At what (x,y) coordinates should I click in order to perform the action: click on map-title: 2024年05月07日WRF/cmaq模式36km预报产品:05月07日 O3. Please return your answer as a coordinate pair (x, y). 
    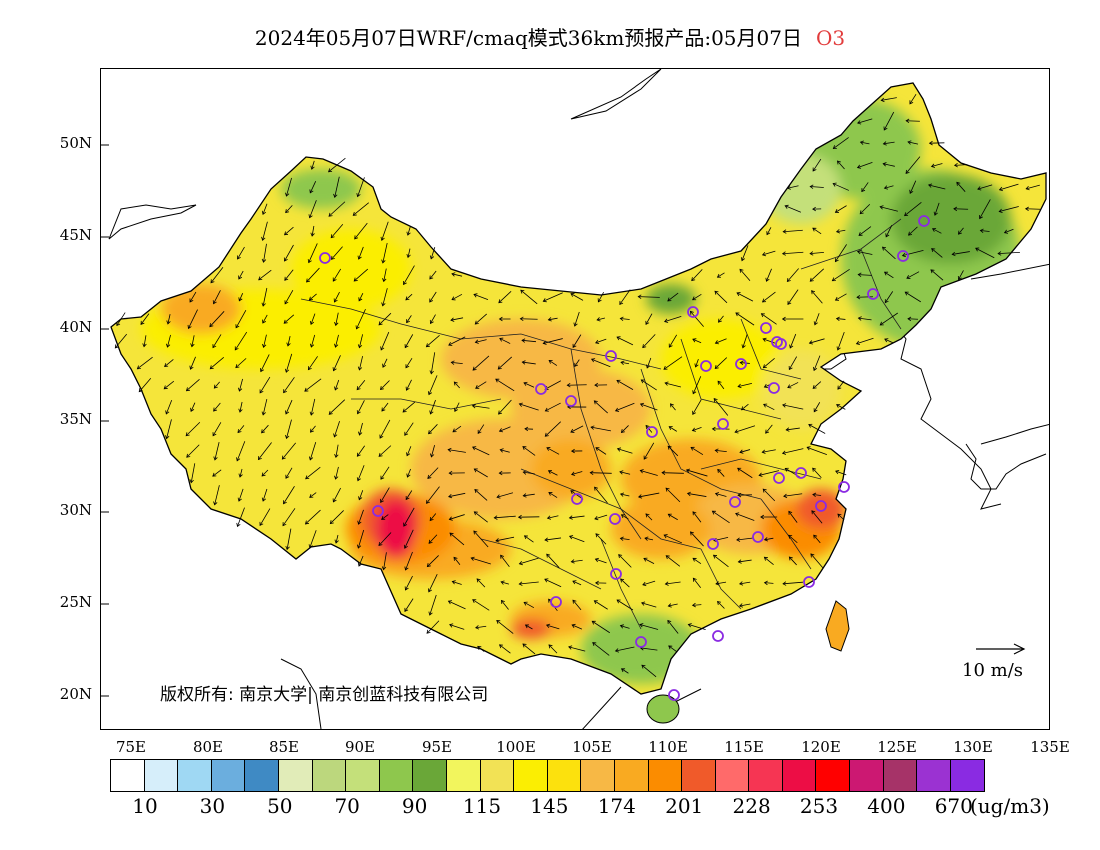
    Looking at the image, I should click on (550, 36).